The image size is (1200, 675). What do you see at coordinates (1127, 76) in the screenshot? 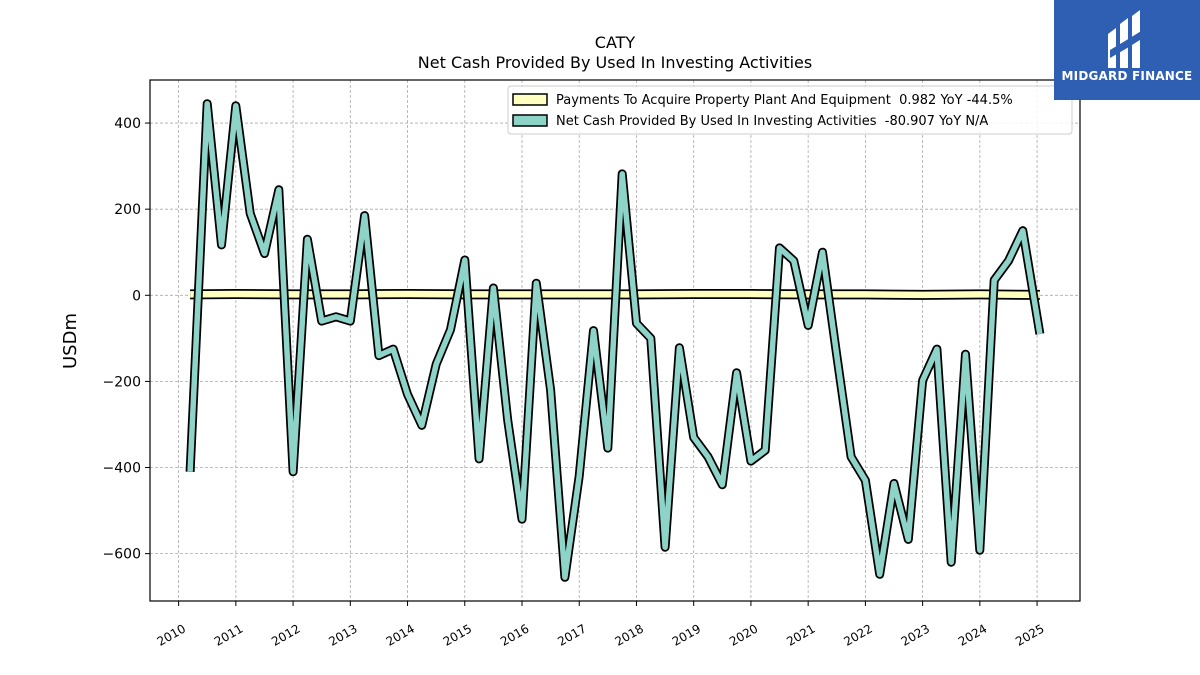
I see `logo-text: MIDGARD FINANCE` at bounding box center [1127, 76].